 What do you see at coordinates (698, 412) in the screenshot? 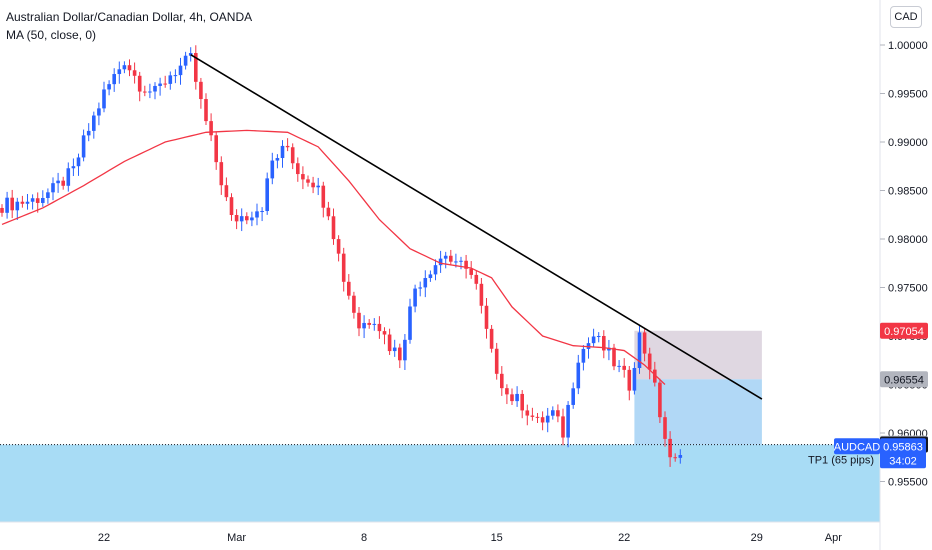
I see `take-profit-zone` at bounding box center [698, 412].